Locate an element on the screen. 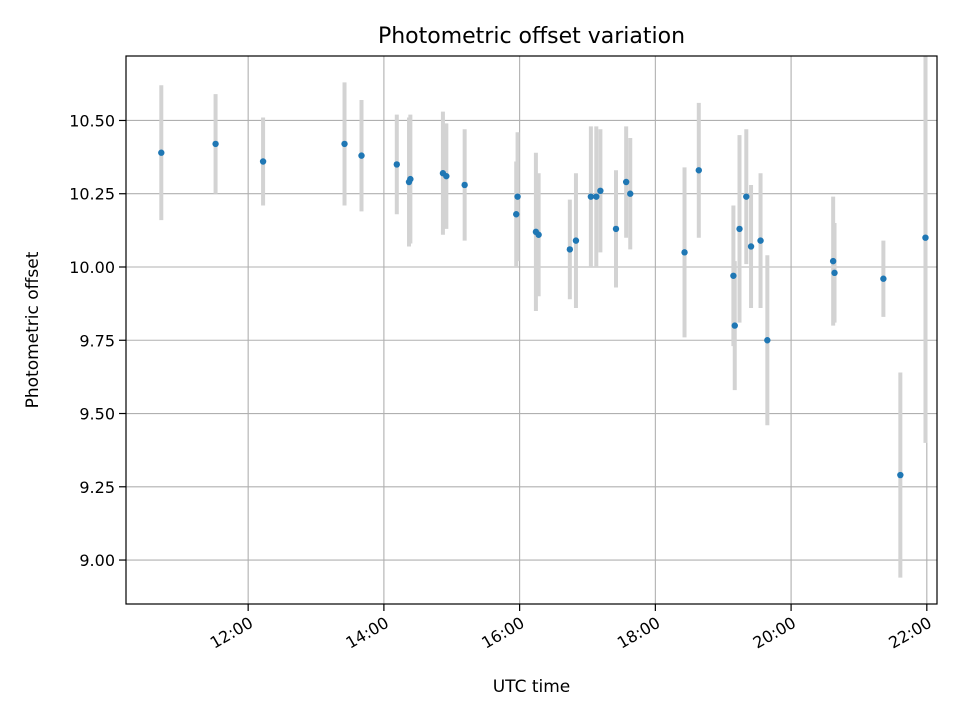 This screenshot has height=720, width=960. y-tick-label: 9.00 is located at coordinates (97, 560).